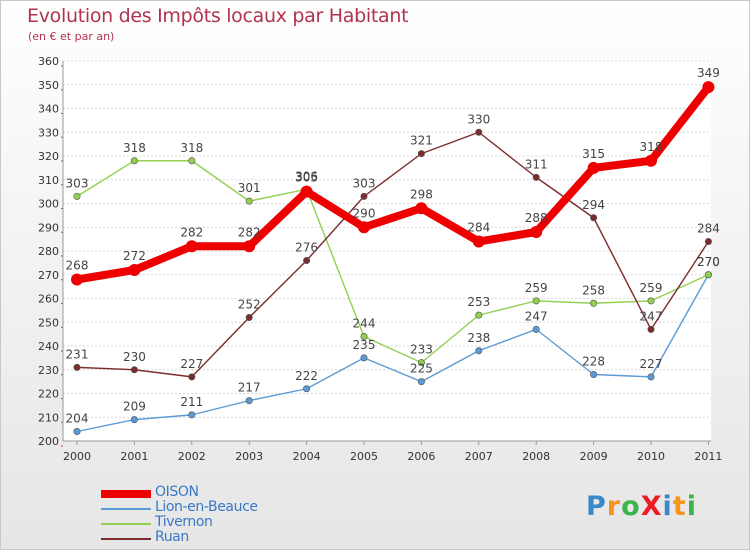  I want to click on data-label-tivernon: 259, so click(651, 288).